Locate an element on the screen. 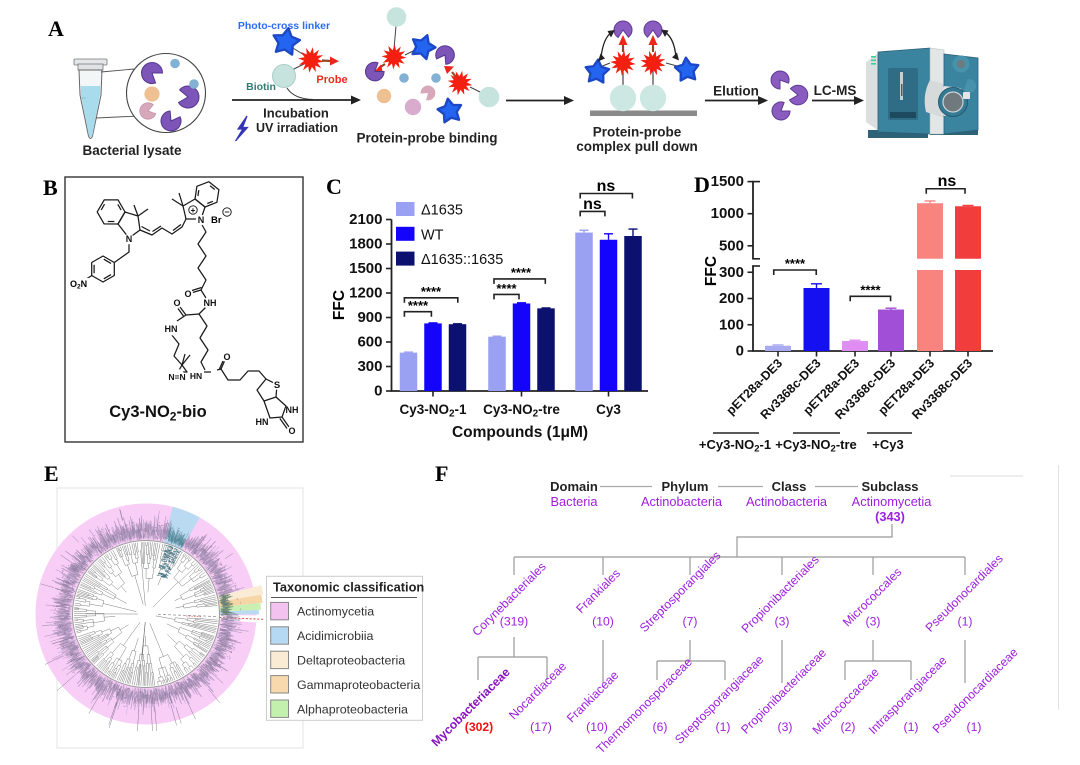 This screenshot has width=1080, height=765. svg-text: Frankiales is located at coordinates (598, 591).